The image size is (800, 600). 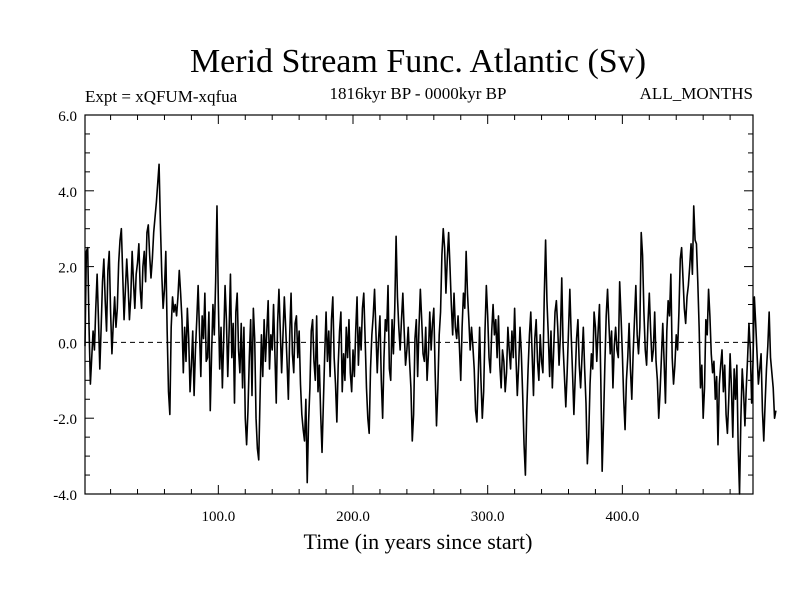 What do you see at coordinates (65, 496) in the screenshot?
I see `y-tick-label: -4.0` at bounding box center [65, 496].